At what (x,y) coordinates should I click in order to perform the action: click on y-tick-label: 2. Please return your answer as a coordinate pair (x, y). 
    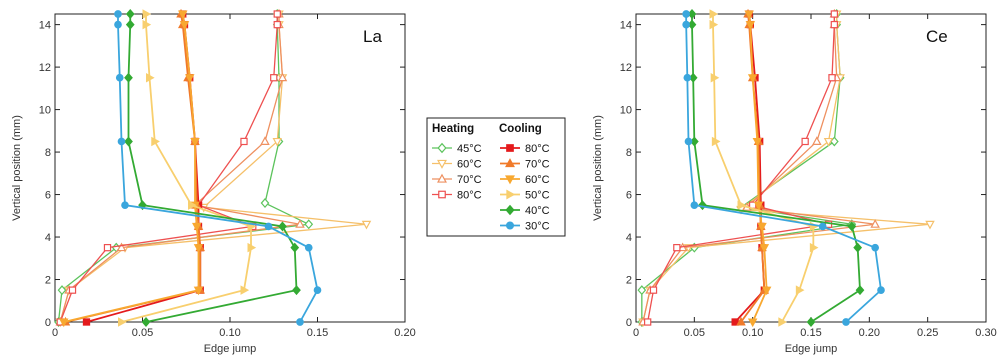
    Looking at the image, I should click on (48, 281).